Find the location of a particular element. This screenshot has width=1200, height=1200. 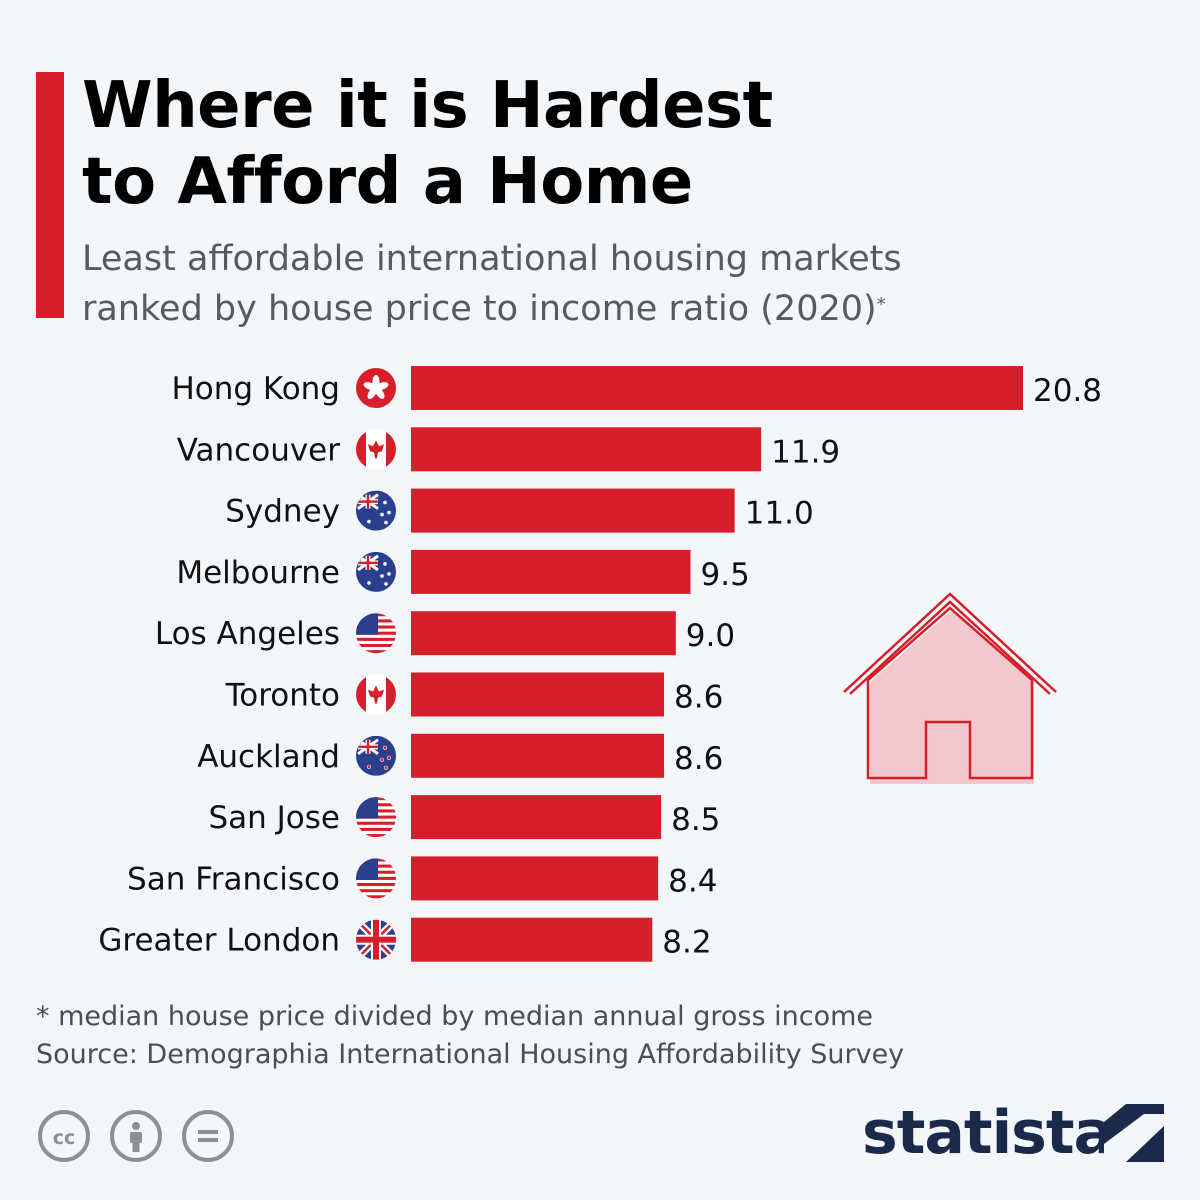

value-label: 11.0 is located at coordinates (779, 514).